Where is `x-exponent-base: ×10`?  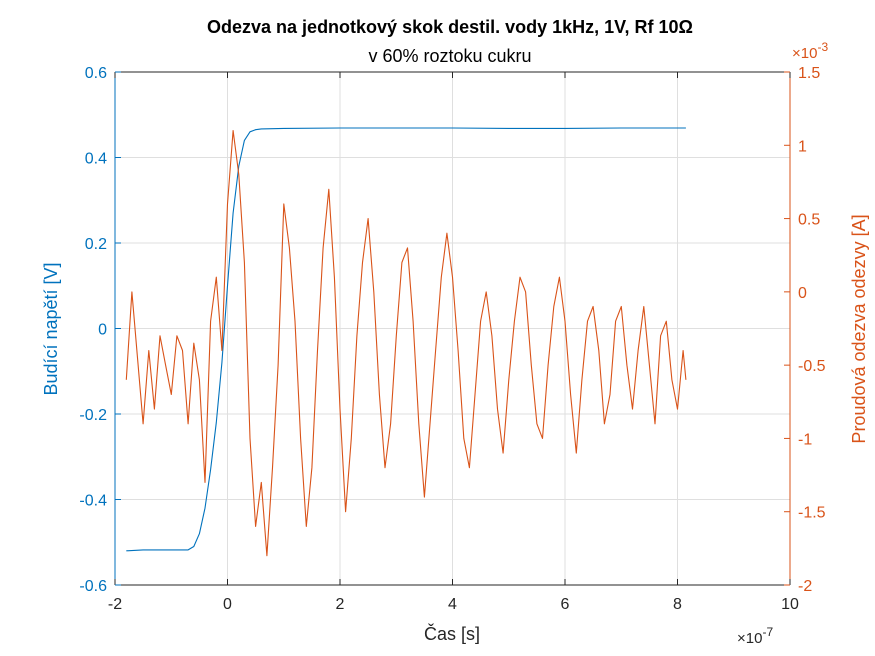
x-exponent-base: ×10 is located at coordinates (749, 638).